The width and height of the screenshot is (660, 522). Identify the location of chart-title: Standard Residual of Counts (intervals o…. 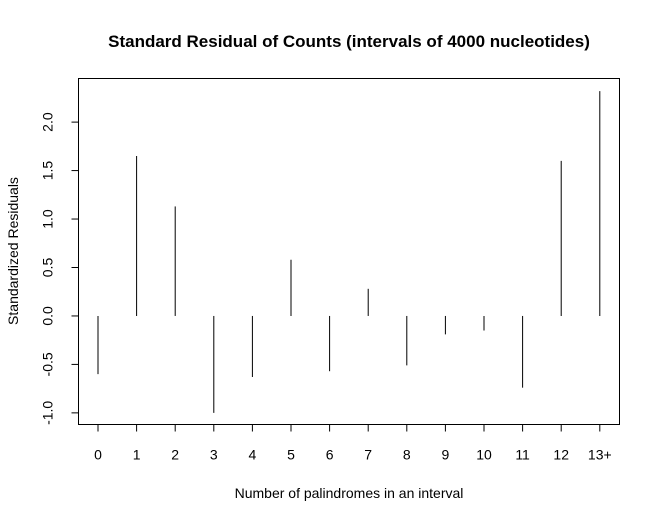
(349, 41).